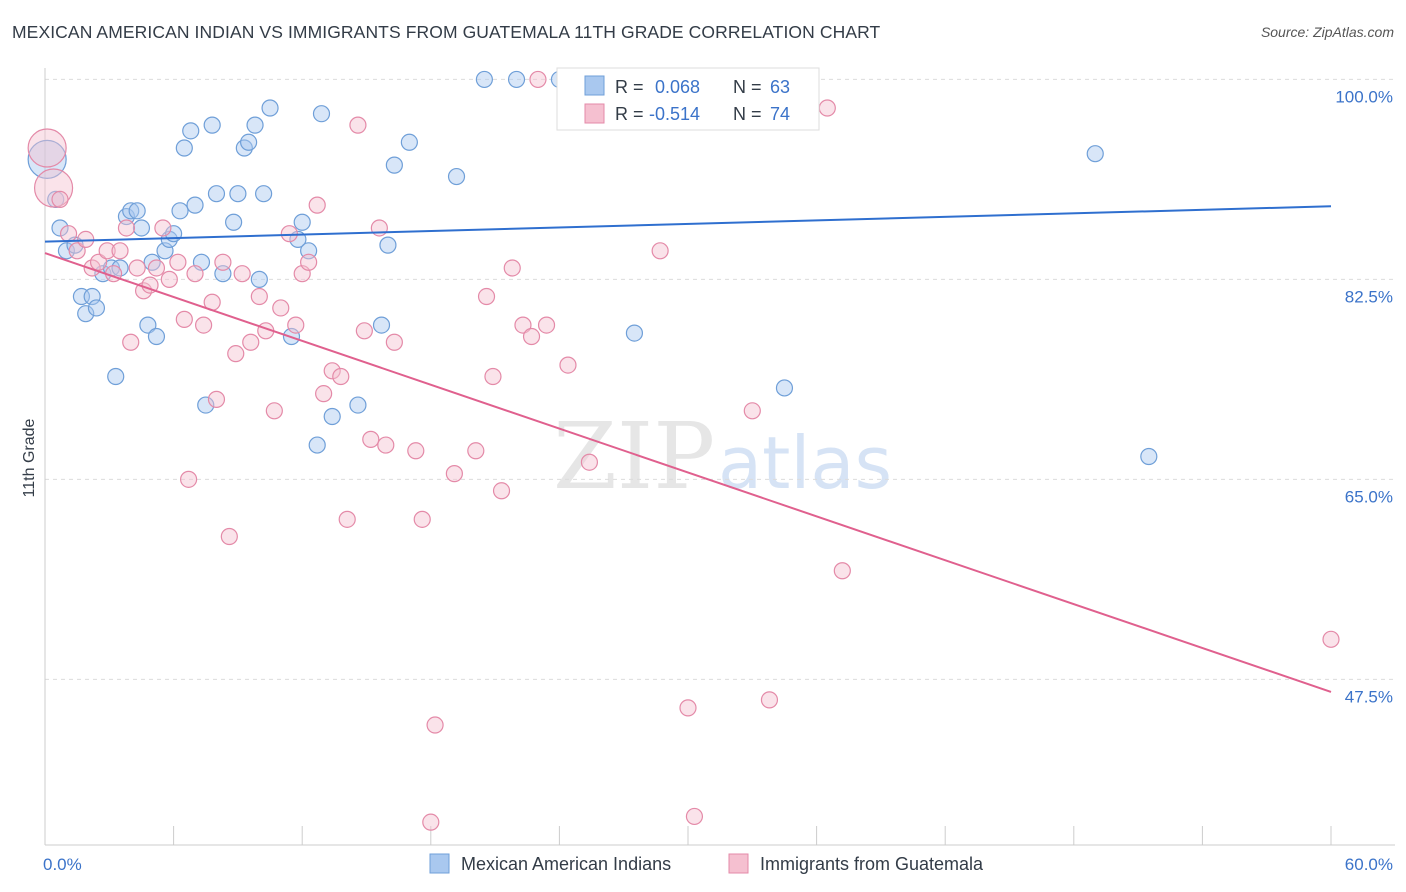  I want to click on y-tick-label: 65.0%, so click(1369, 496).